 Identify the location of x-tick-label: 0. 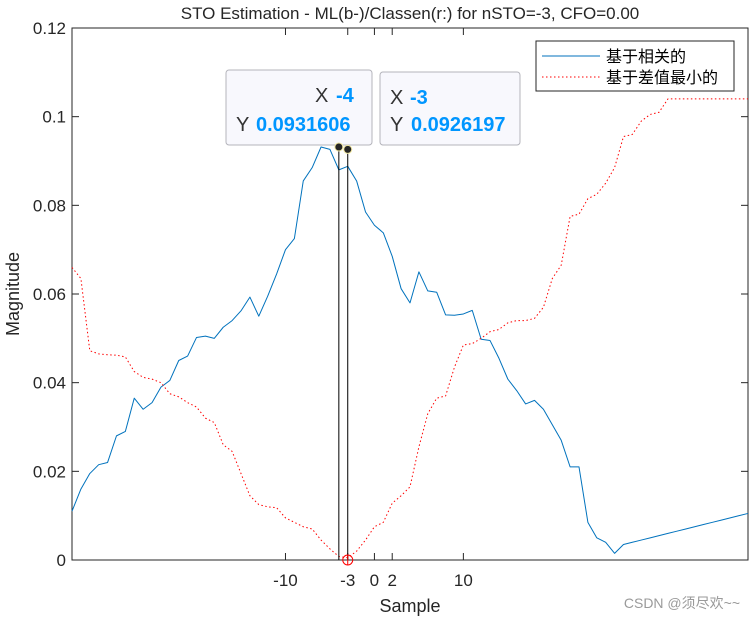
(374, 580).